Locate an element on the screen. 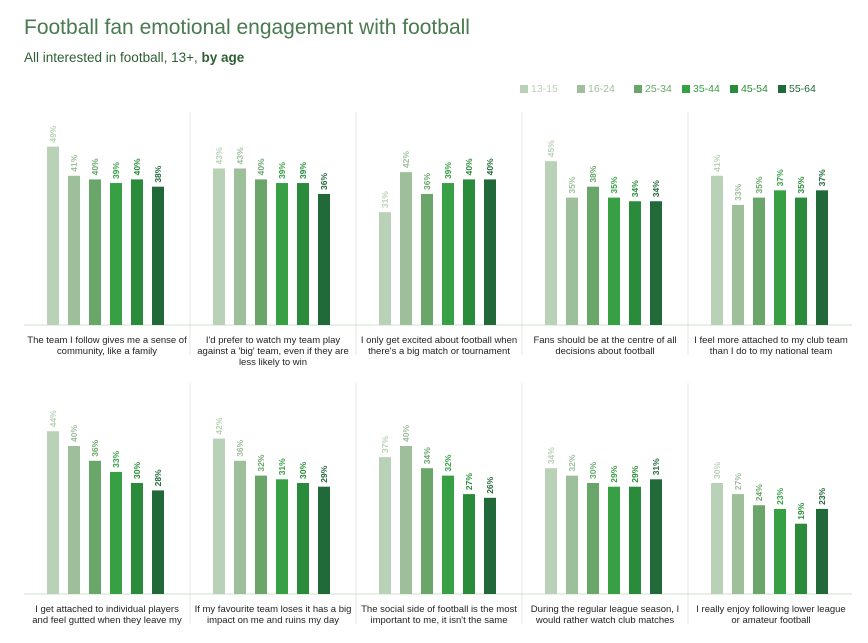 The image size is (868, 643). legend-label: 16-24 is located at coordinates (601, 89).